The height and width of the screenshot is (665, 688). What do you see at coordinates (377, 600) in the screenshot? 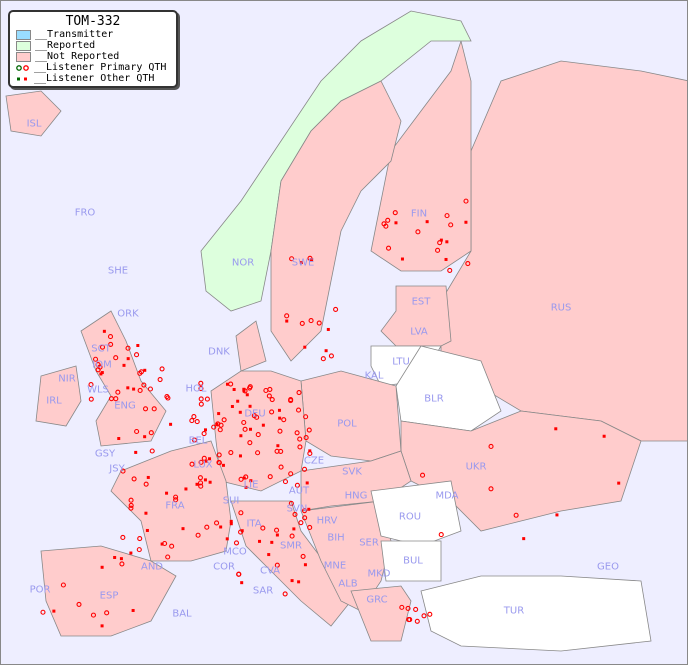
I see `country-label-grc: GRC` at bounding box center [377, 600].